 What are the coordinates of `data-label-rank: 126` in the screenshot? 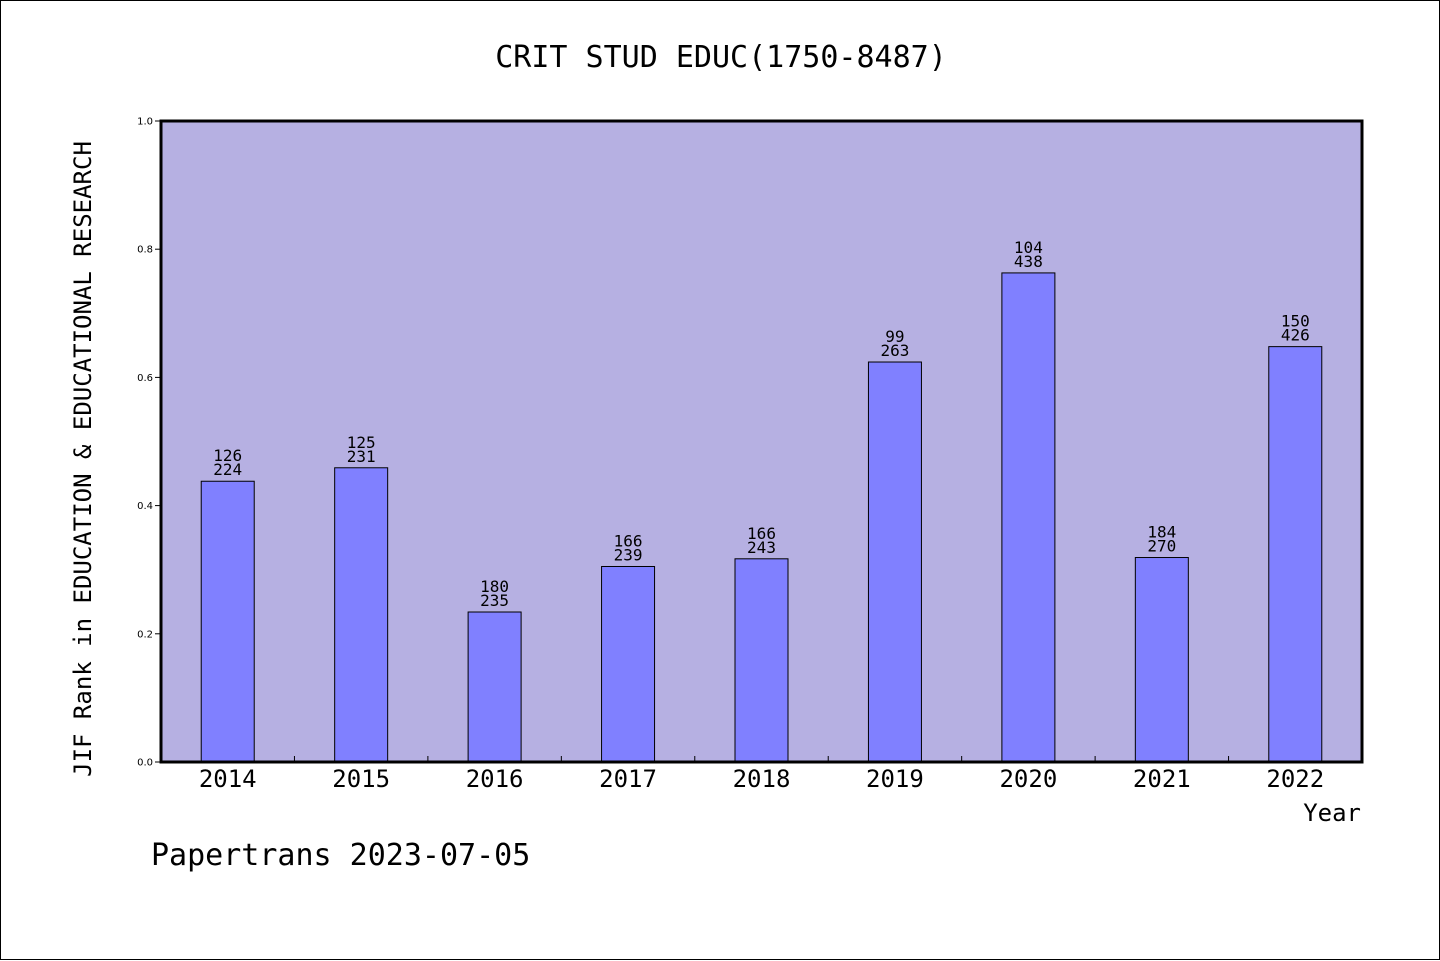 It's located at (227, 455).